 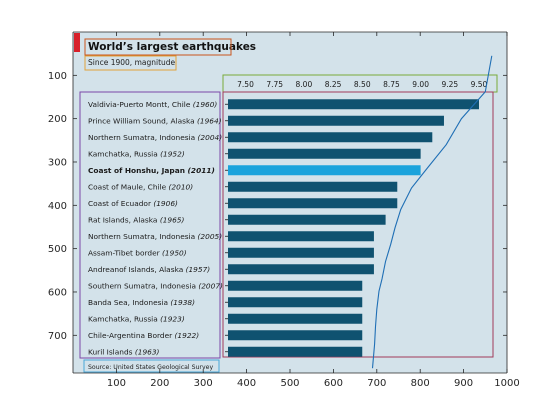 What do you see at coordinates (111, 351) in the screenshot?
I see `category-place: Kuril Islands` at bounding box center [111, 351].